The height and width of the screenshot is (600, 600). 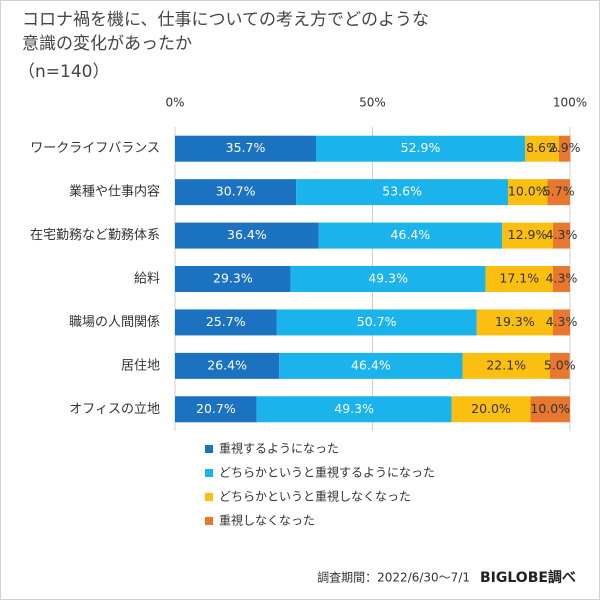 I want to click on data-label: 36.4%, so click(x=247, y=234).